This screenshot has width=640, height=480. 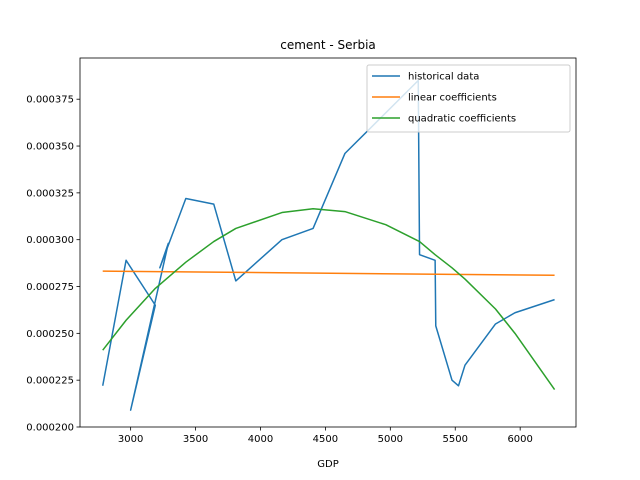 I want to click on x-tick-label: 5000, so click(x=390, y=439).